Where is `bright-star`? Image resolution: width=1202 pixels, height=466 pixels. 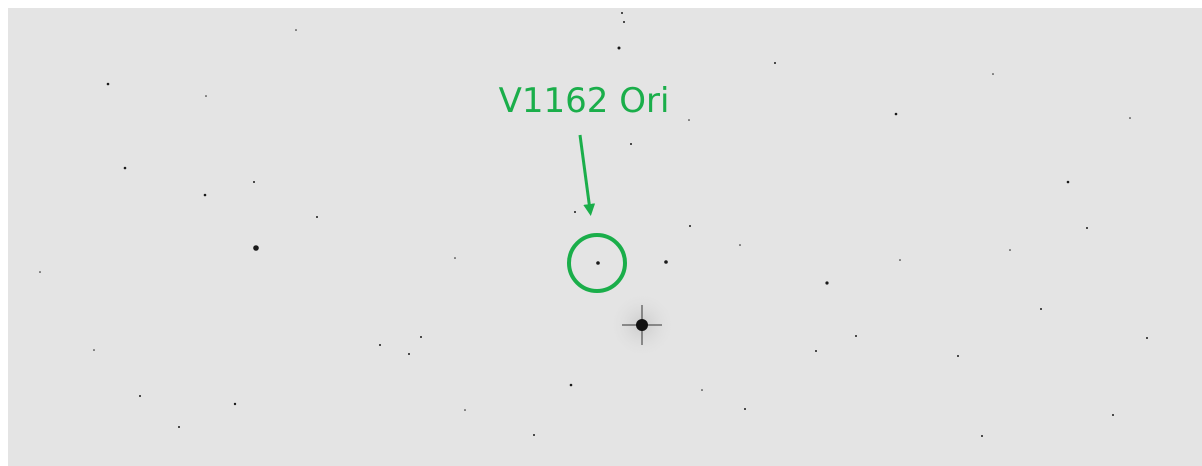 bright-star is located at coordinates (642, 325).